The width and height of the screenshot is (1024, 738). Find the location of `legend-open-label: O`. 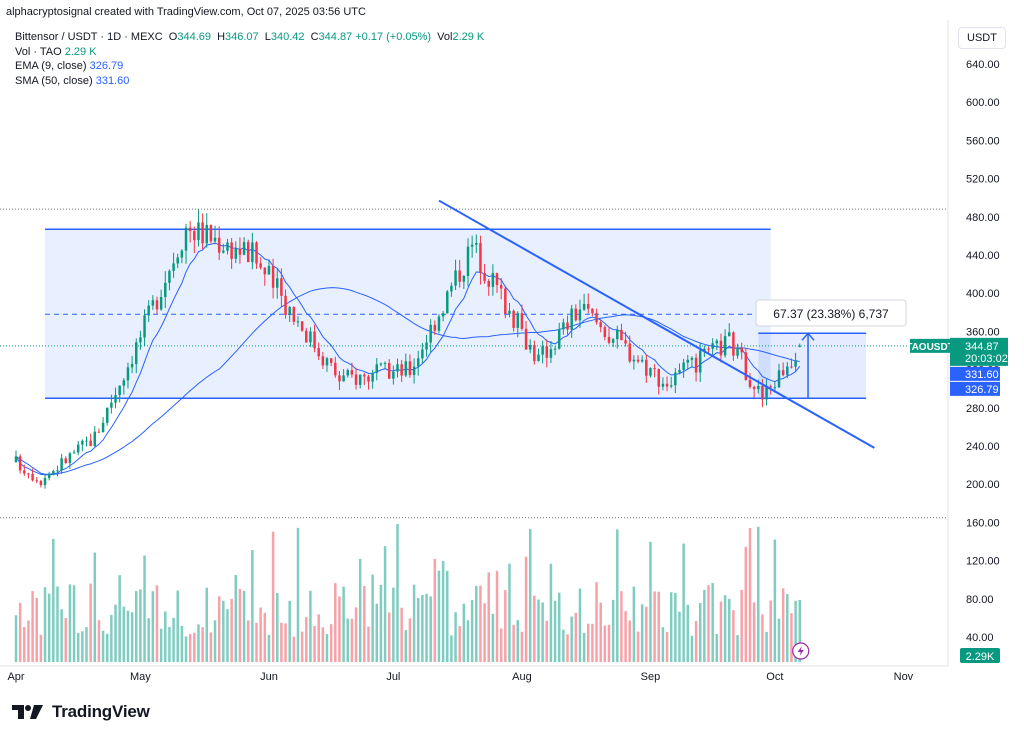

legend-open-label: O is located at coordinates (173, 37).